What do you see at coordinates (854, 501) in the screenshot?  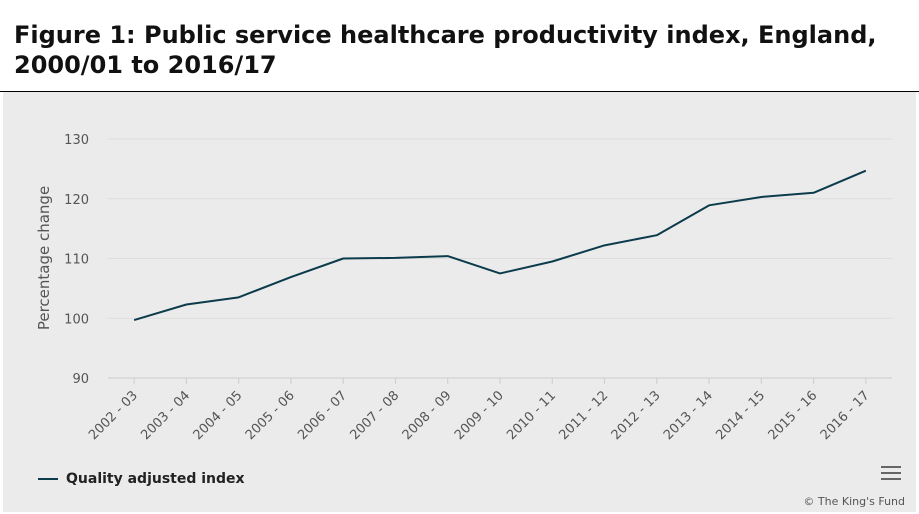 I see `credit-text: © The King's Fund` at bounding box center [854, 501].